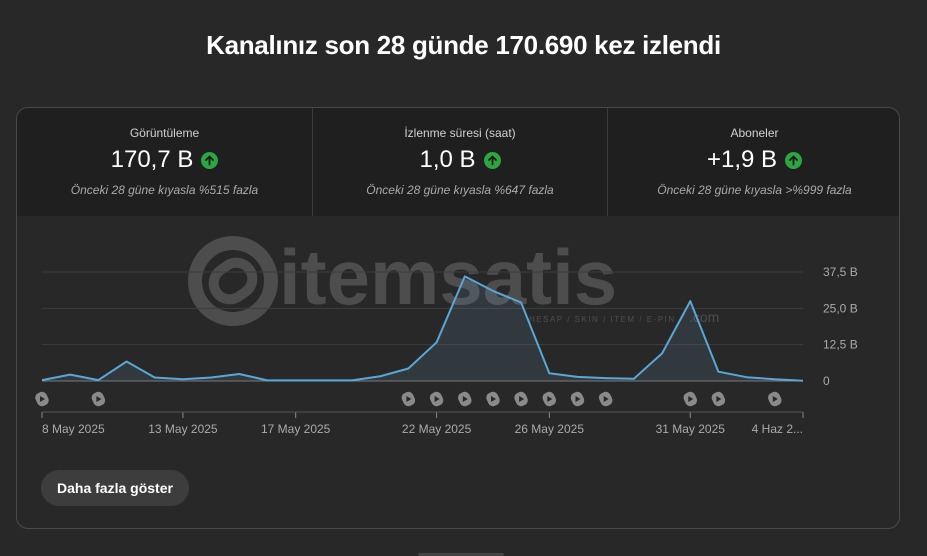 The image size is (927, 556). I want to click on x-tick-label: 13 May 2025, so click(183, 429).